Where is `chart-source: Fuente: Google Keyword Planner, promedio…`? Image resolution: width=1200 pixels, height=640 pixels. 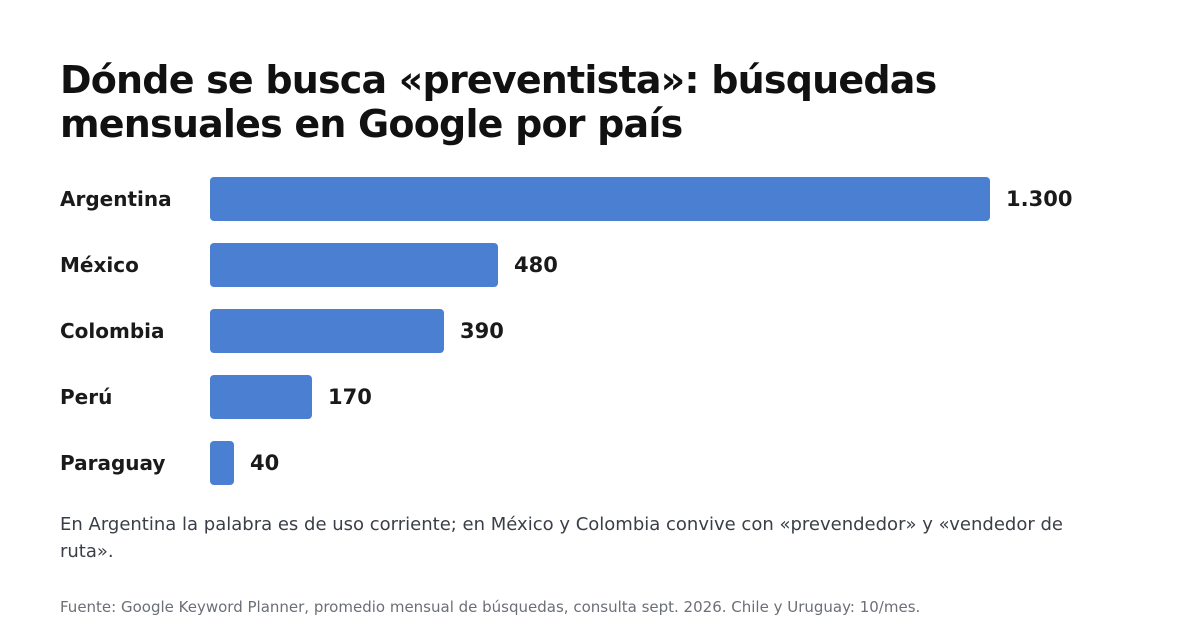
chart-source: Fuente: Google Keyword Planner, promedio… is located at coordinates (490, 607).